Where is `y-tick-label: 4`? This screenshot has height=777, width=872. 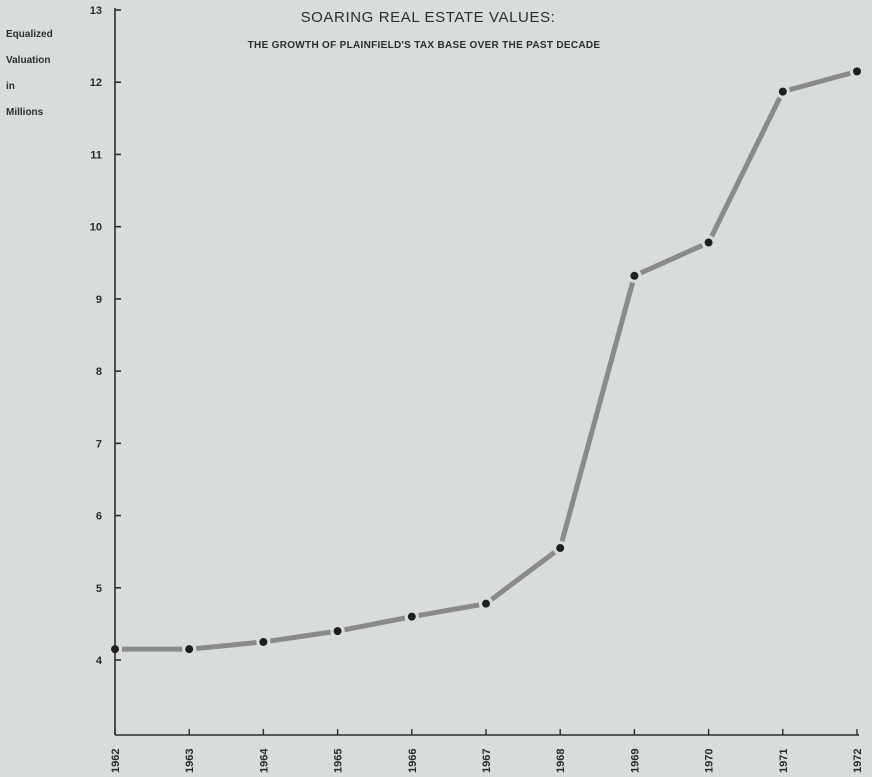 y-tick-label: 4 is located at coordinates (99, 661).